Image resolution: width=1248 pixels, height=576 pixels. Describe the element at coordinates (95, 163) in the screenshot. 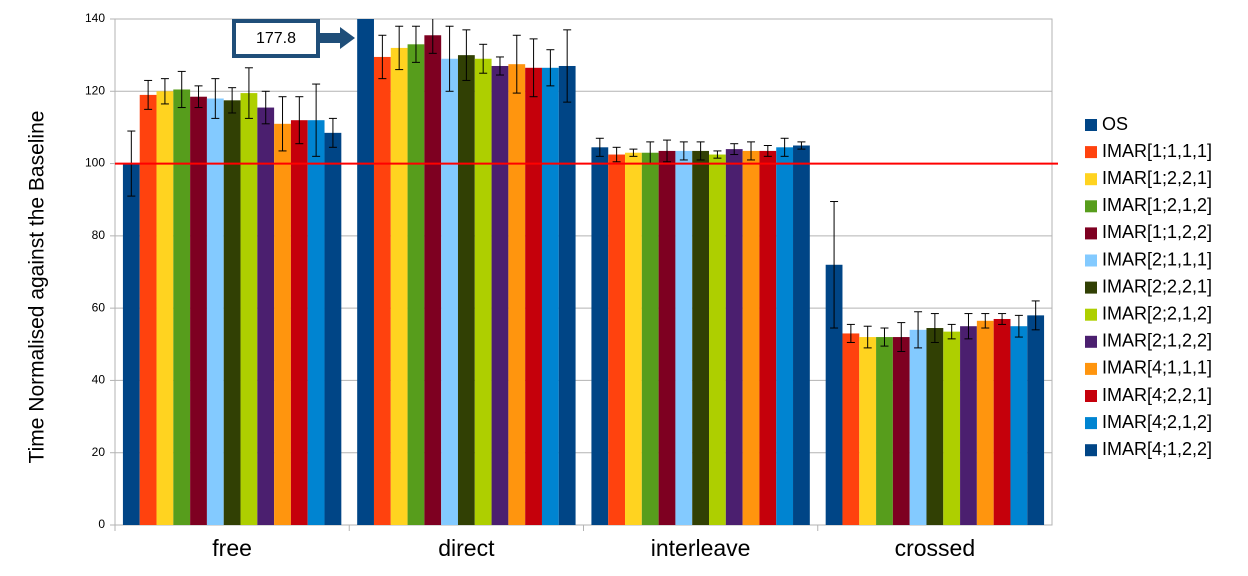

I see `y-tick-label: 100` at that location.